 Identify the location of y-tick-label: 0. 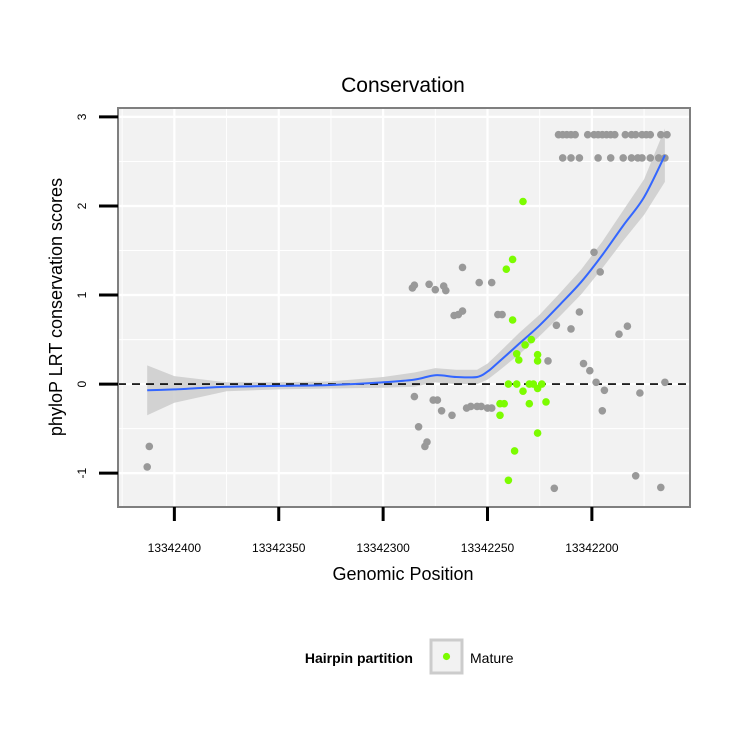
(82, 383).